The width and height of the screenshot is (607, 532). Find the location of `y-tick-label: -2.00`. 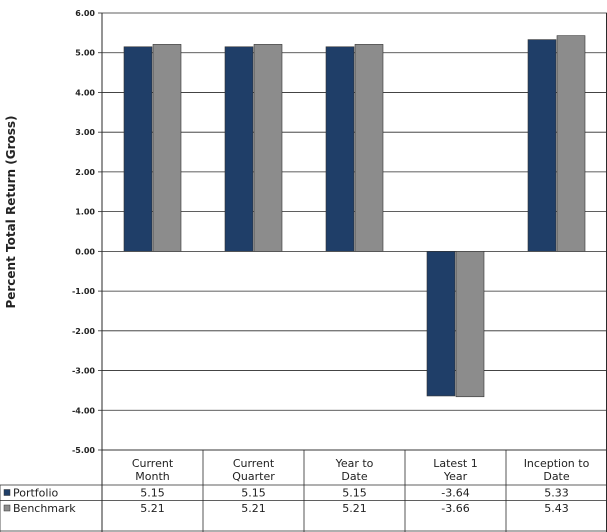

y-tick-label: -2.00 is located at coordinates (83, 331).